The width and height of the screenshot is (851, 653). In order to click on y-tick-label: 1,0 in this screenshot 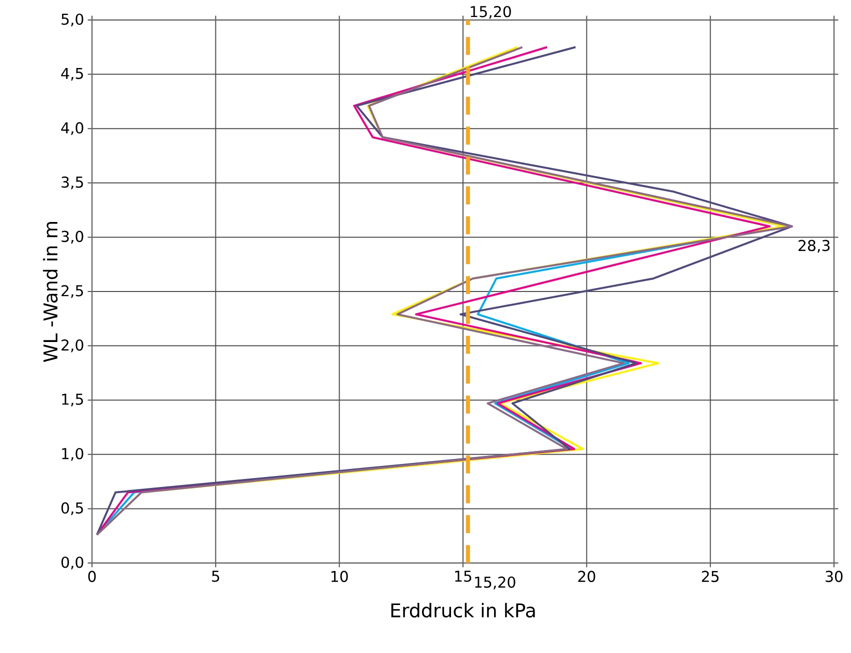, I will do `click(73, 454)`.